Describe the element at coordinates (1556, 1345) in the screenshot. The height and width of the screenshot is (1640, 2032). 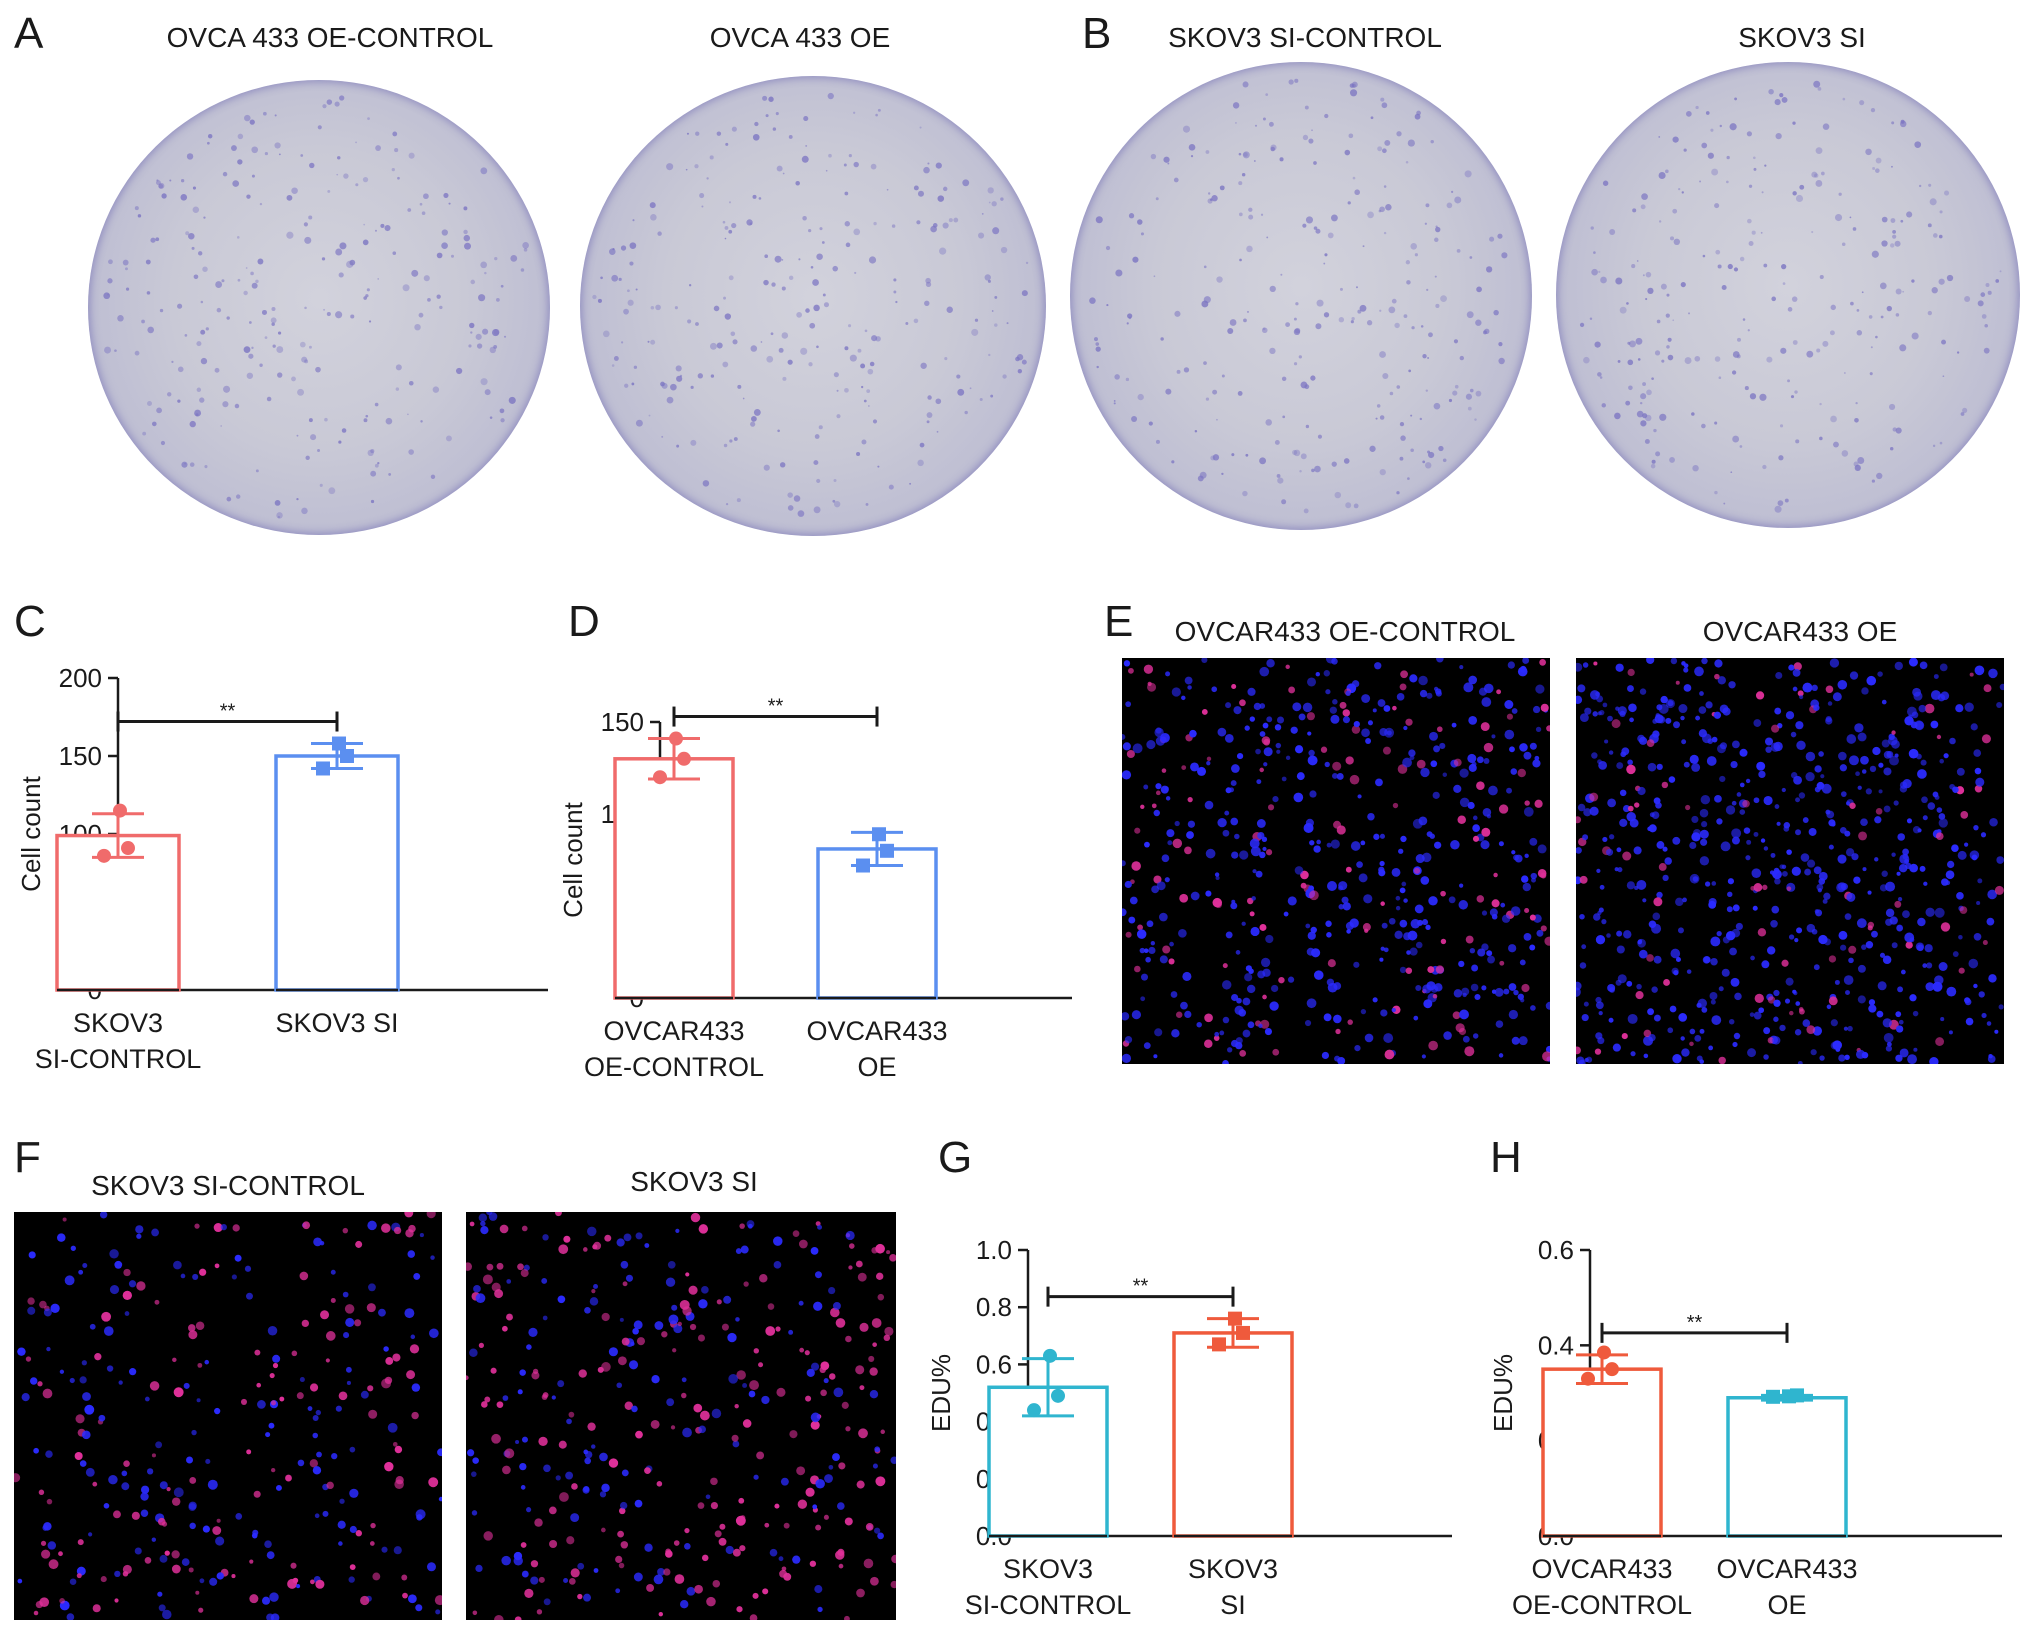
I see `y-tick-label: 0.4` at that location.